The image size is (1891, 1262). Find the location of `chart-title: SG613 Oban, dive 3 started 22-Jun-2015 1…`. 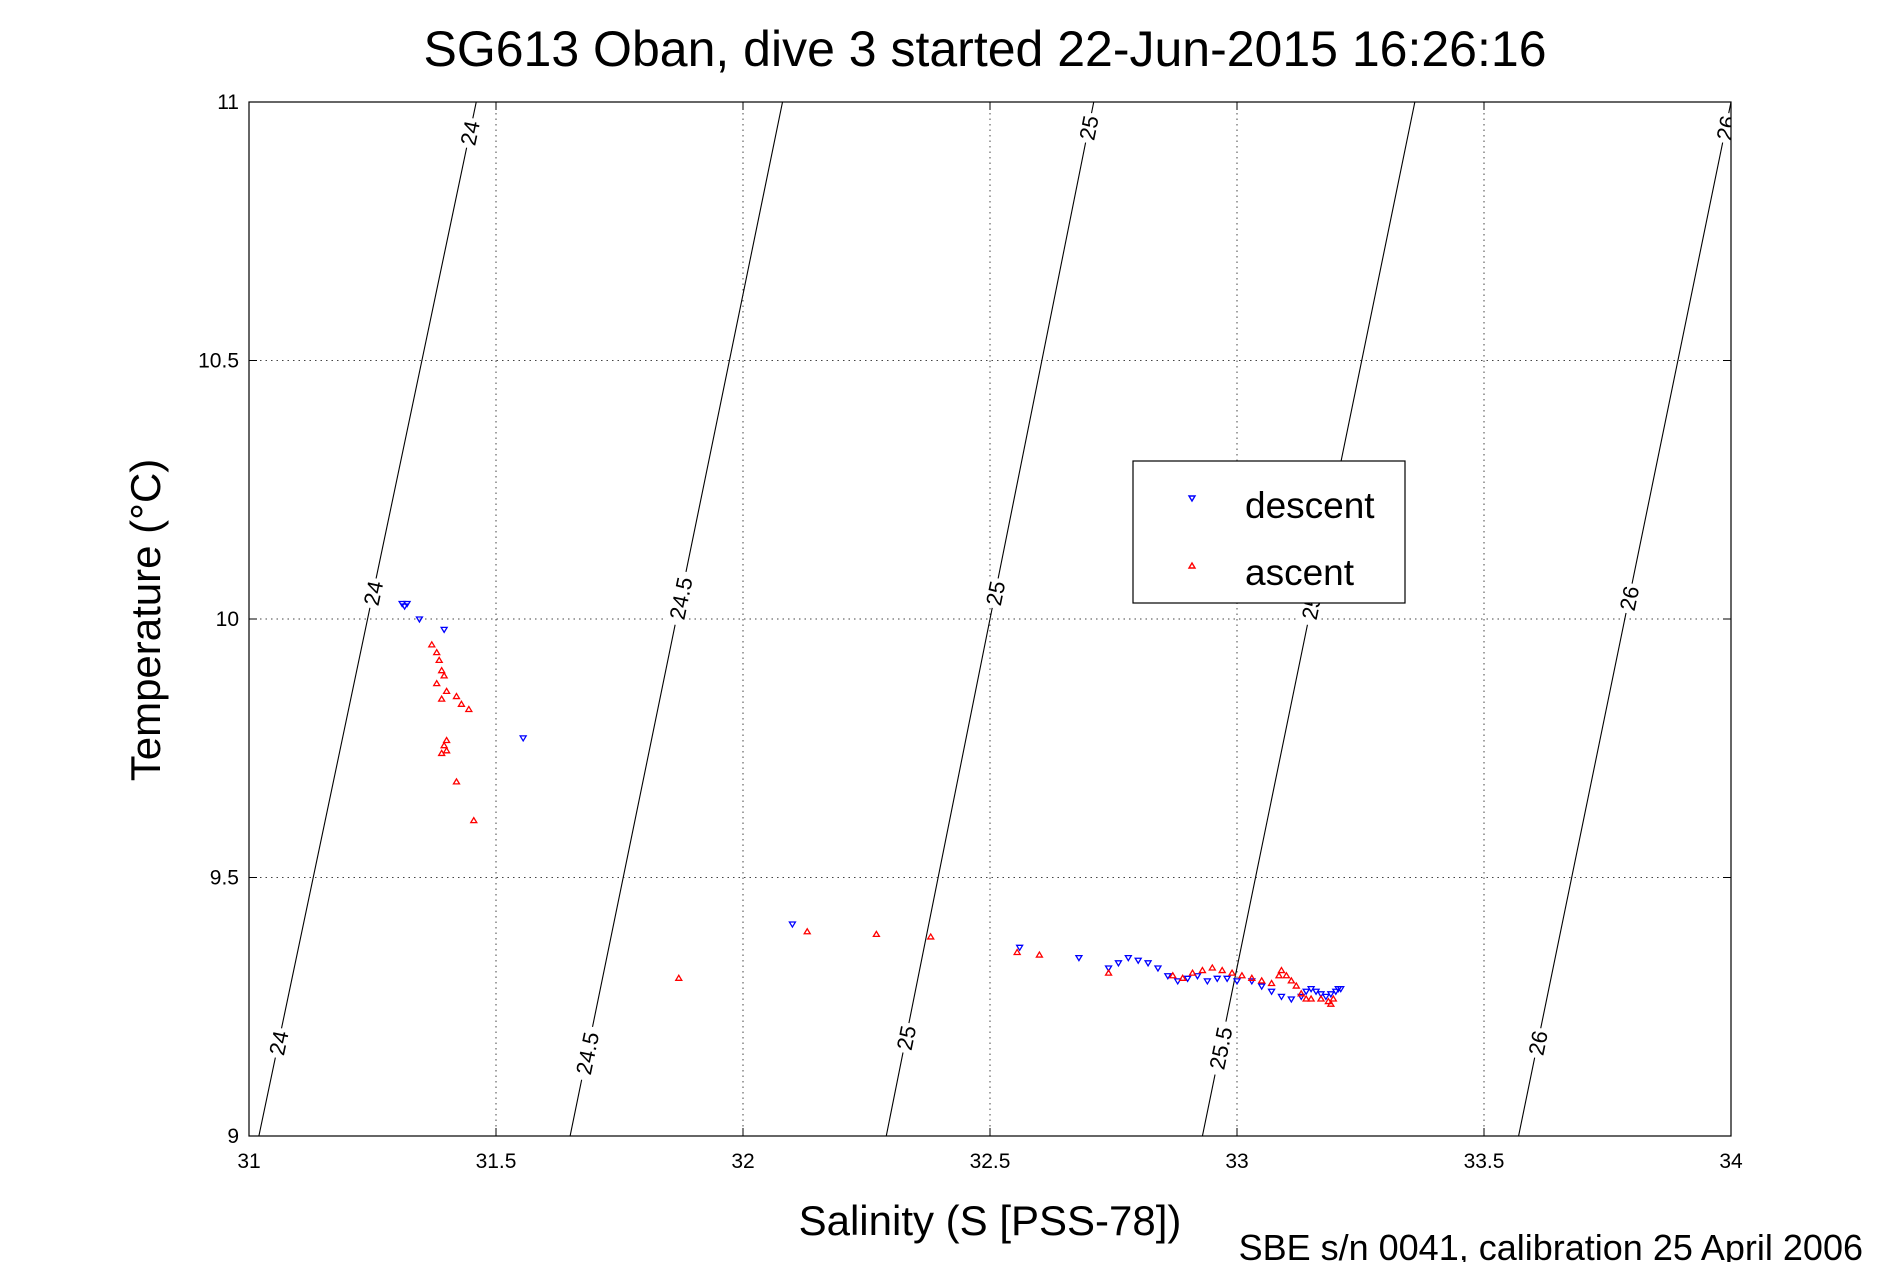

chart-title: SG613 Oban, dive 3 started 22-Jun-2015 1… is located at coordinates (985, 49).